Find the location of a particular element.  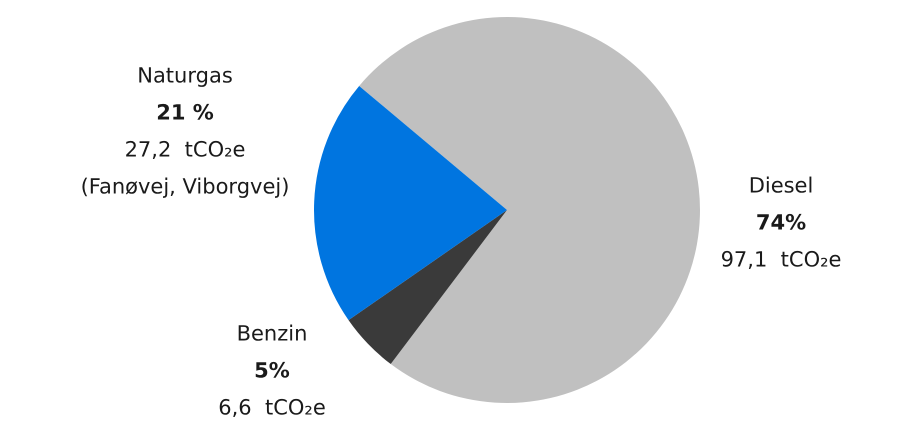

slice-label: Naturgas is located at coordinates (185, 75).